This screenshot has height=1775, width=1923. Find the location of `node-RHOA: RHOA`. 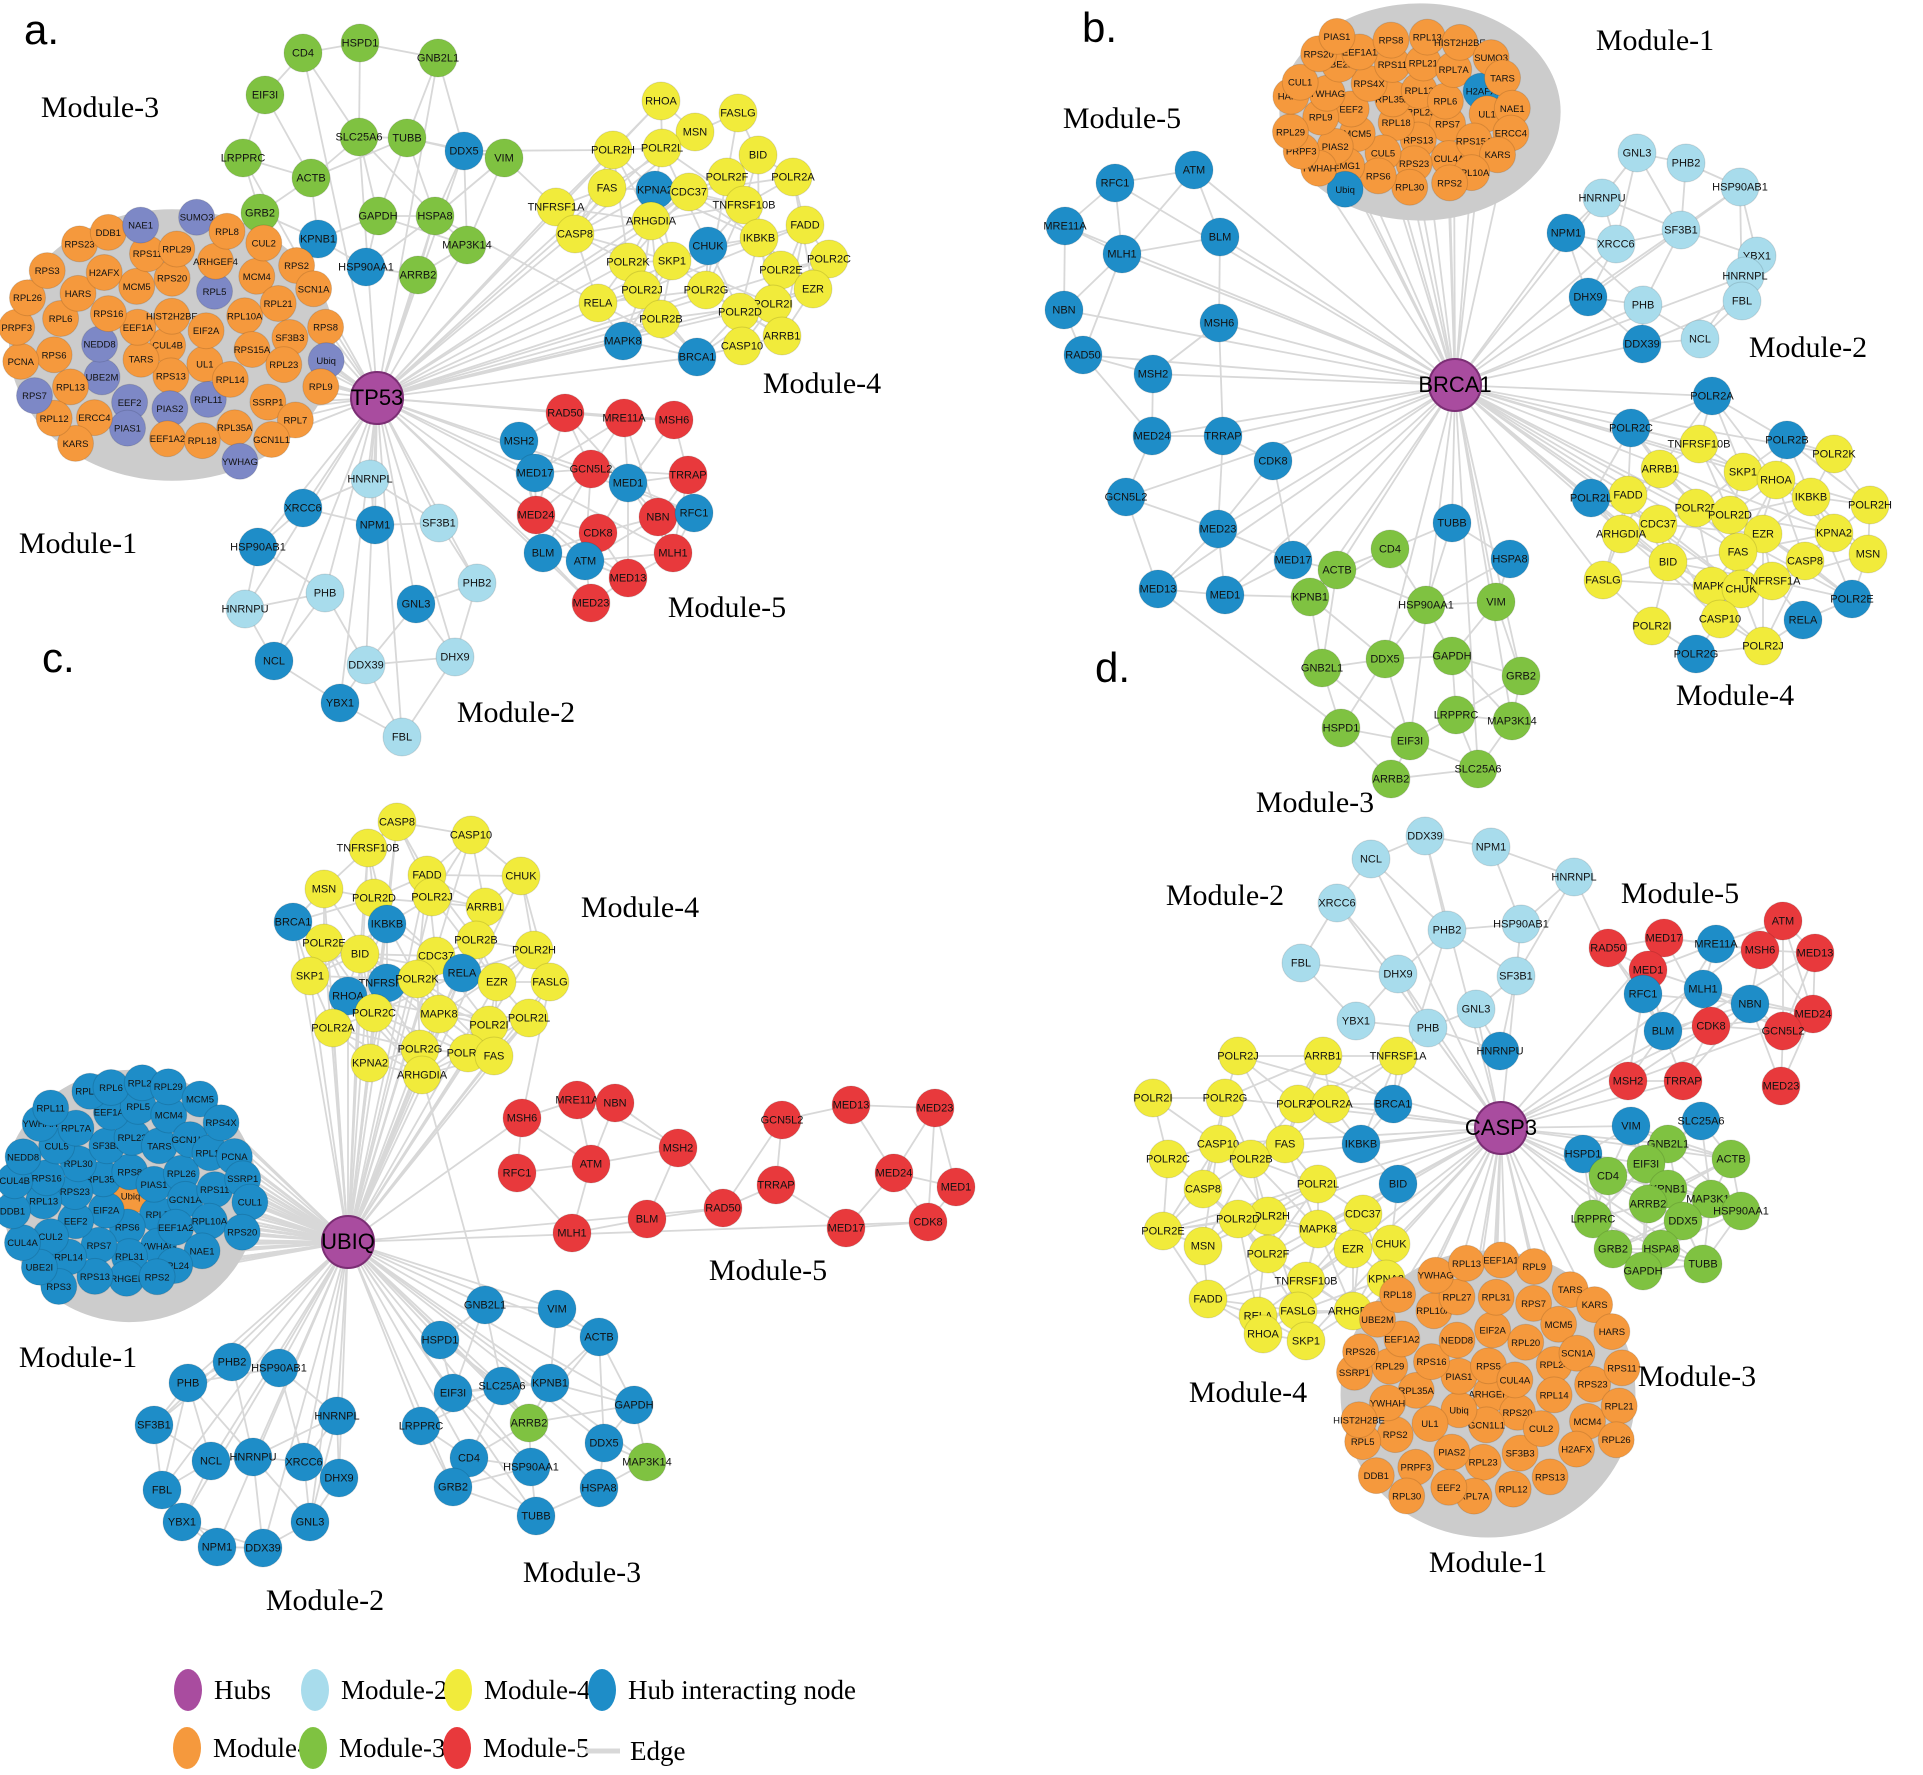

node-RHOA: RHOA is located at coordinates (1776, 480).